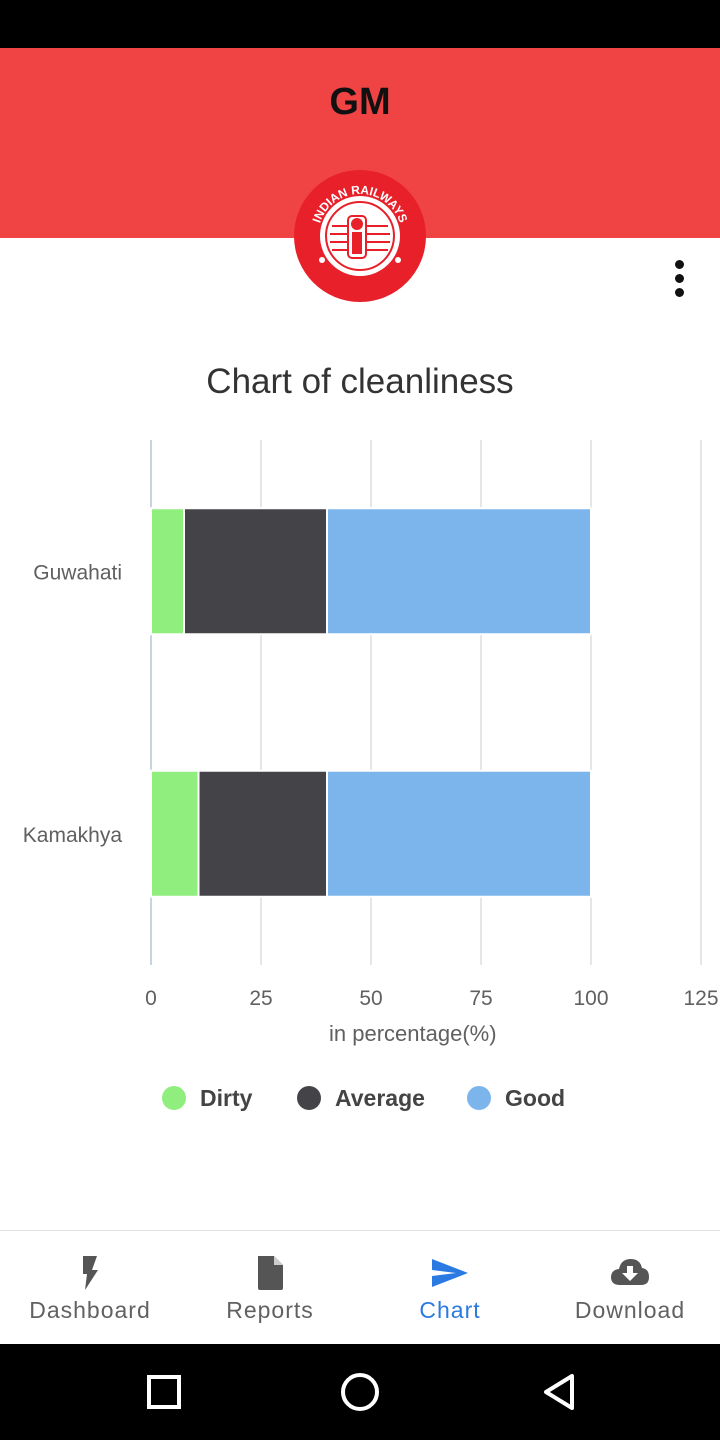  What do you see at coordinates (73, 835) in the screenshot?
I see `category-label: Kamakhya` at bounding box center [73, 835].